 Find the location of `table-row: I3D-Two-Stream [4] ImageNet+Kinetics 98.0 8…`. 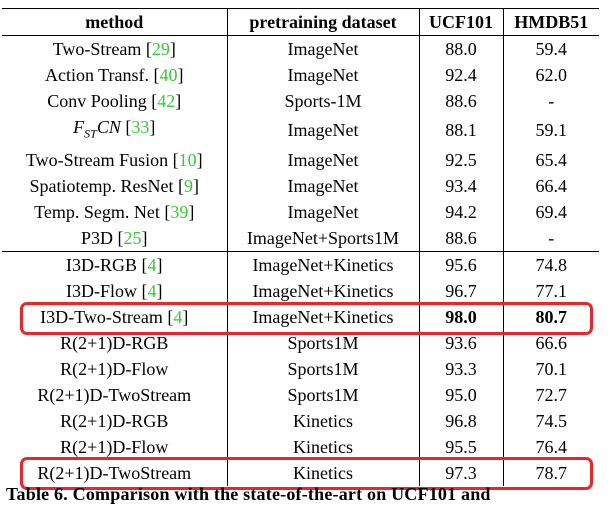

table-row: I3D-Two-Stream [4] ImageNet+Kinetics 98.0 8… is located at coordinates (300, 316).